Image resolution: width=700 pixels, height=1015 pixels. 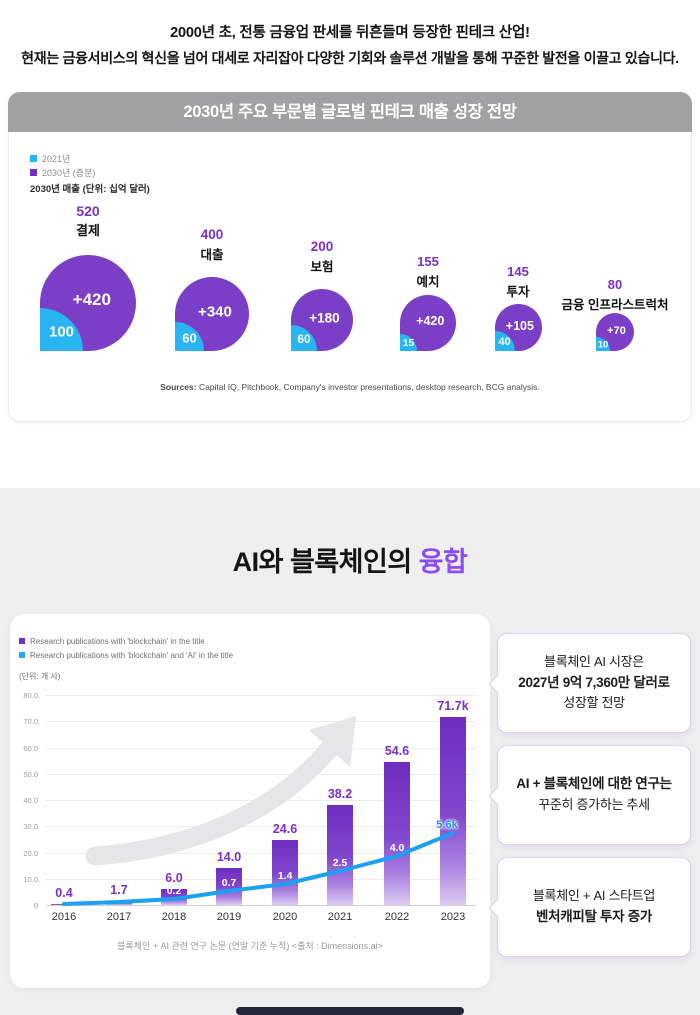 What do you see at coordinates (229, 857) in the screenshot?
I see `bar-value-2019: 14.0` at bounding box center [229, 857].